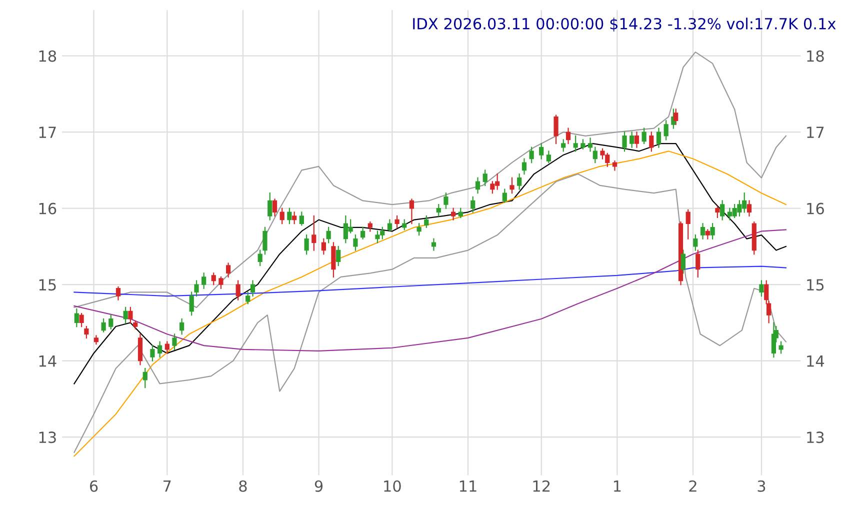  What do you see at coordinates (468, 486) in the screenshot?
I see `x-tick-label: 11` at bounding box center [468, 486].